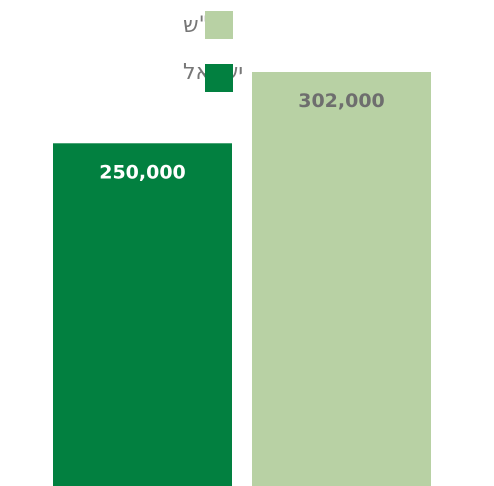 The image size is (494, 486). What do you see at coordinates (341, 101) in the screenshot?
I see `bar-value-label-yosh: 302,000` at bounding box center [341, 101].